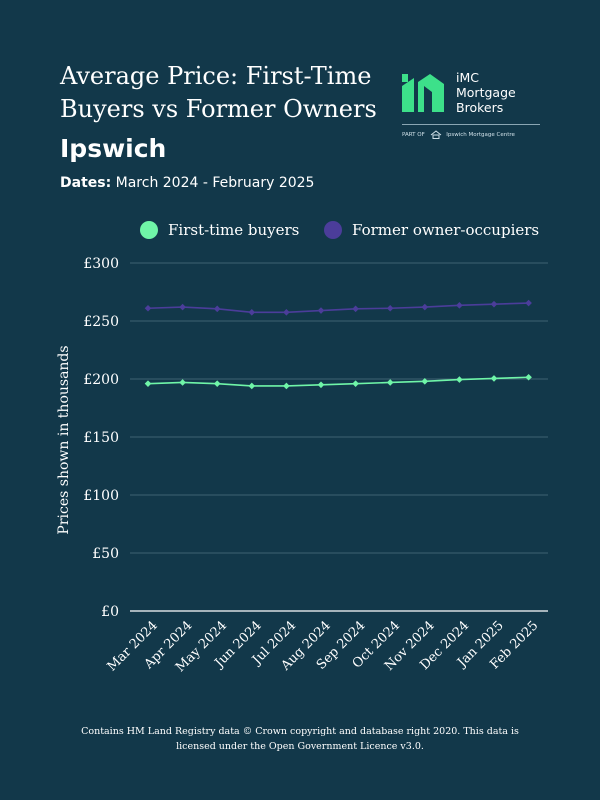  I want to click on dates-label: Dates:, so click(86, 183).